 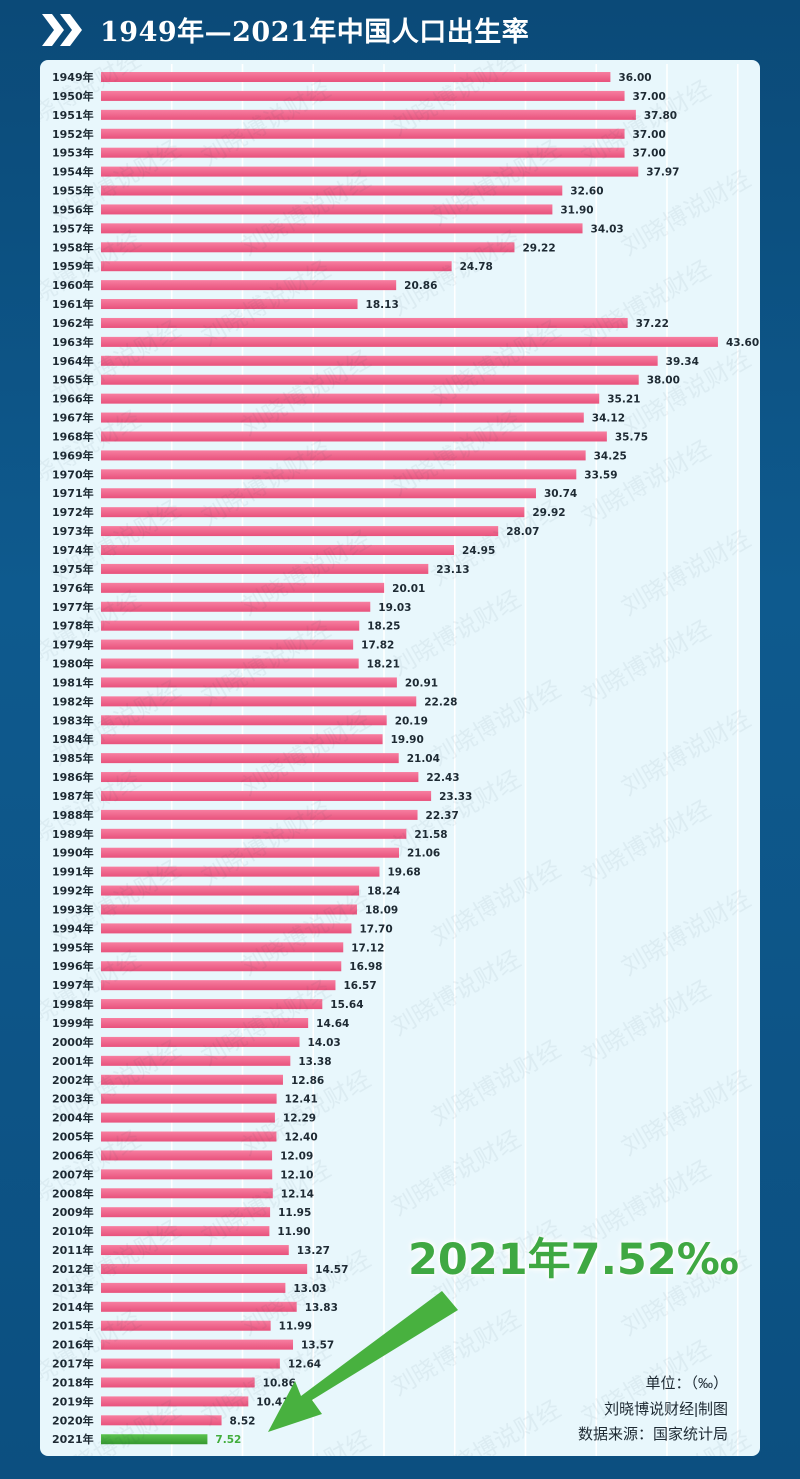 I want to click on data-label: 12.10, so click(x=296, y=1175).